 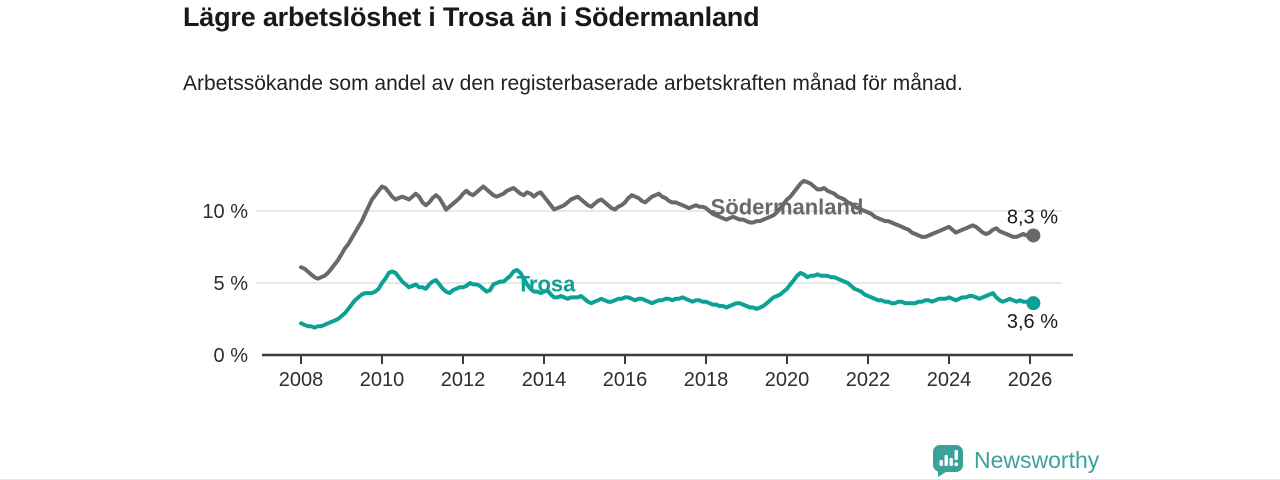 What do you see at coordinates (231, 356) in the screenshot?
I see `y-axis-tick-label: 0 %` at bounding box center [231, 356].